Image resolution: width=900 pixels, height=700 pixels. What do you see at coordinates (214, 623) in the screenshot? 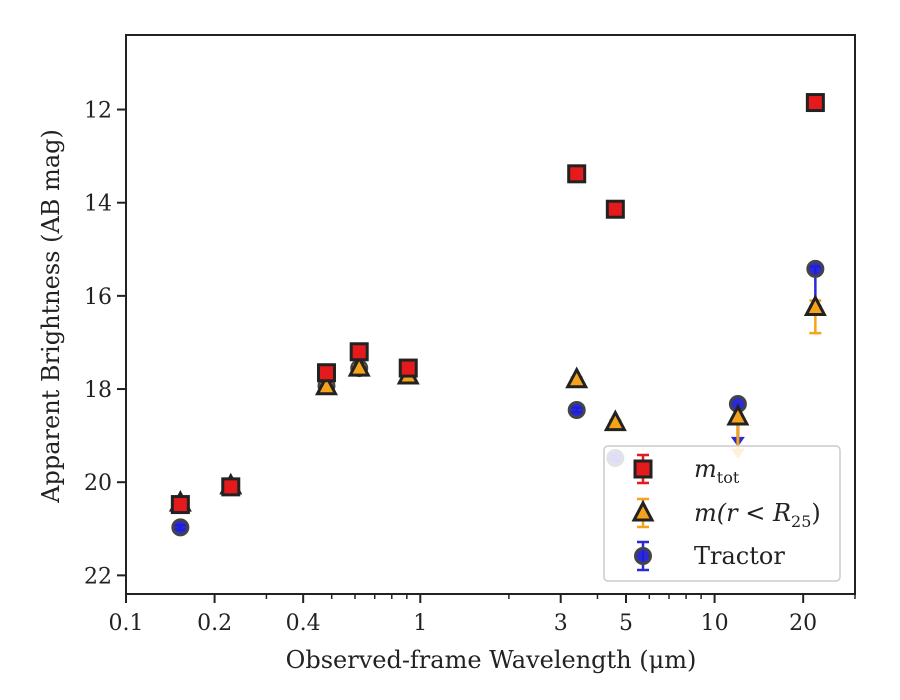
I see `x-tick-label: 0.2` at bounding box center [214, 623].